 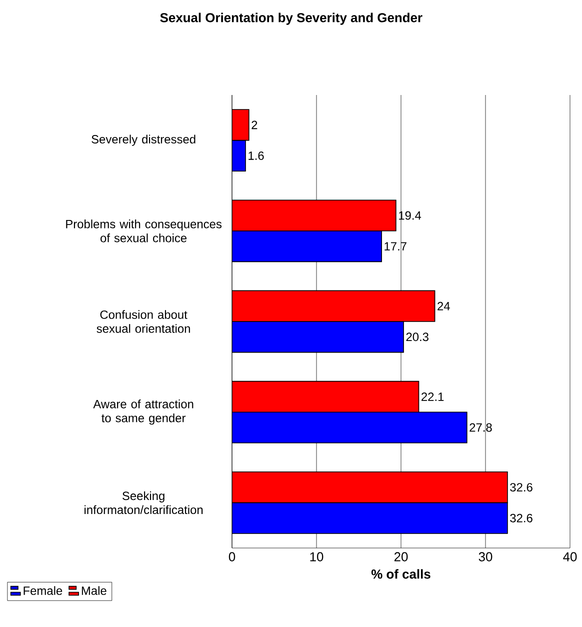 I want to click on data-label: 20.3, so click(x=417, y=337).